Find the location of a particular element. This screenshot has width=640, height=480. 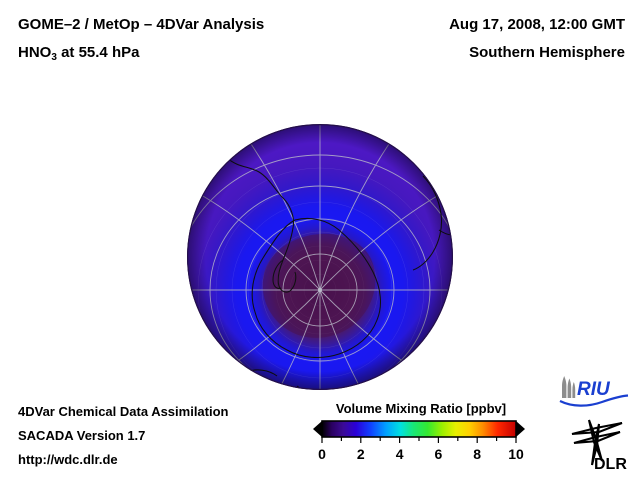

colorbar-tick-2: 4 is located at coordinates (399, 454).